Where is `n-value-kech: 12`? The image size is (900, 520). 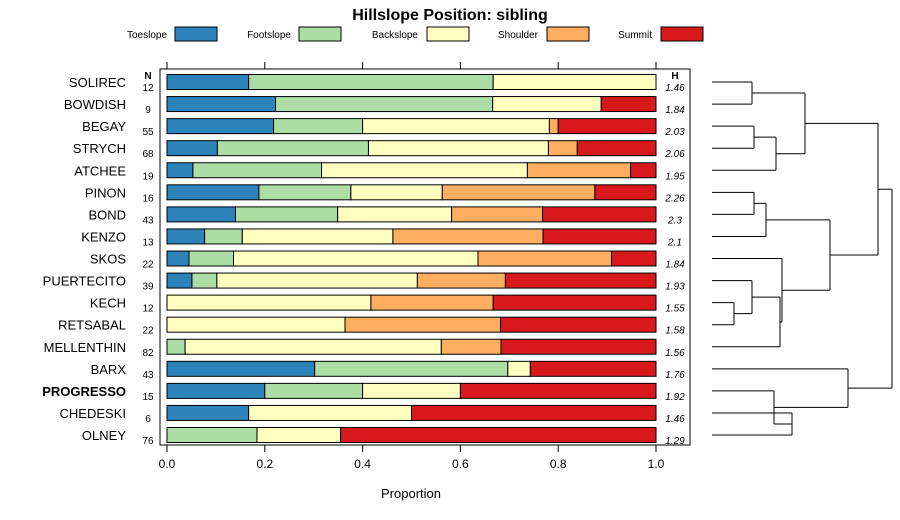 n-value-kech: 12 is located at coordinates (148, 309).